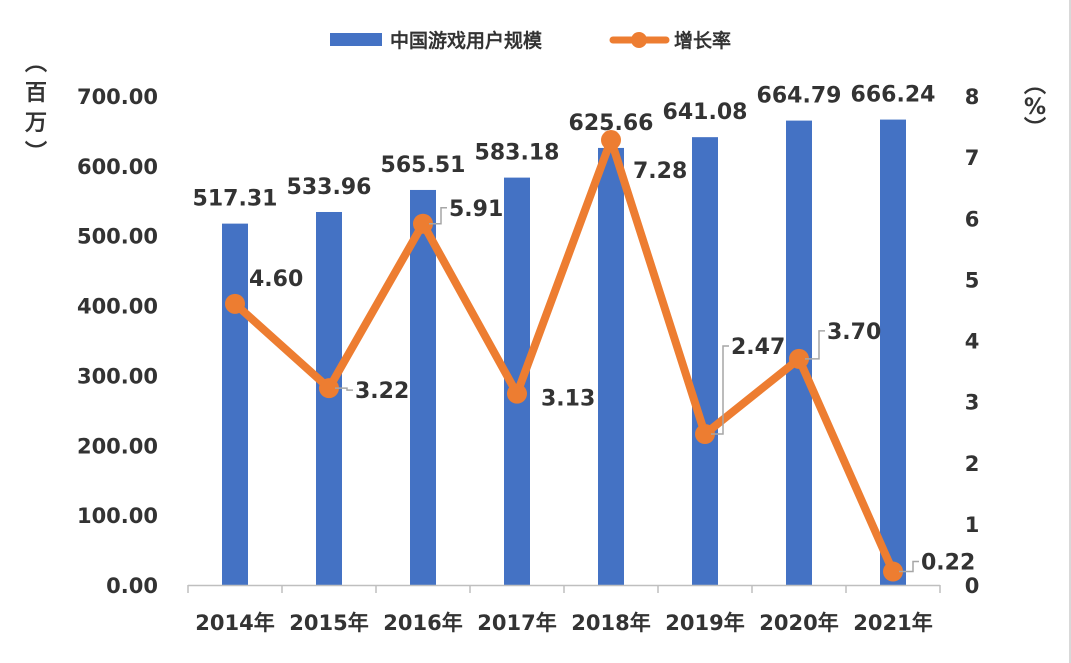 This screenshot has width=1071, height=663. Describe the element at coordinates (117, 307) in the screenshot. I see `left-axis-tick: 400.00` at that location.